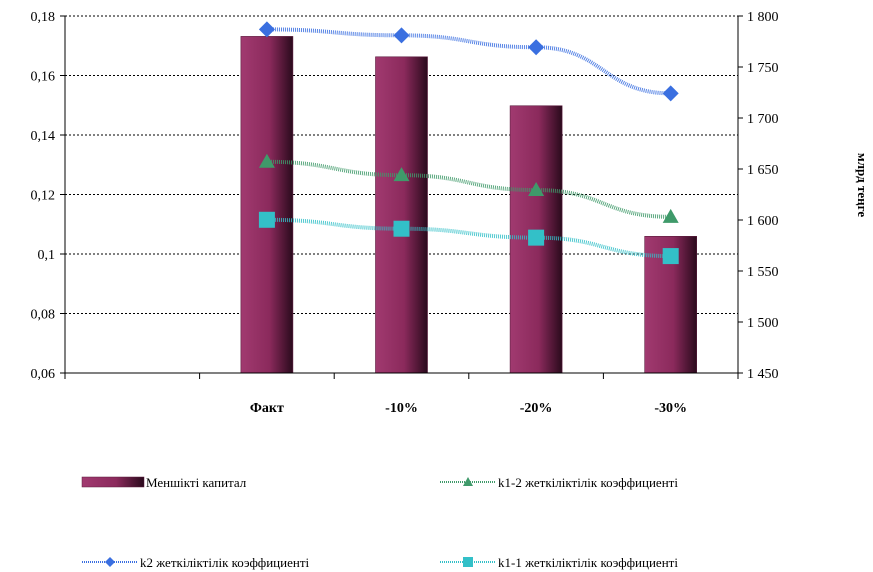  I want to click on right-tick-label: 1 800, so click(763, 17).